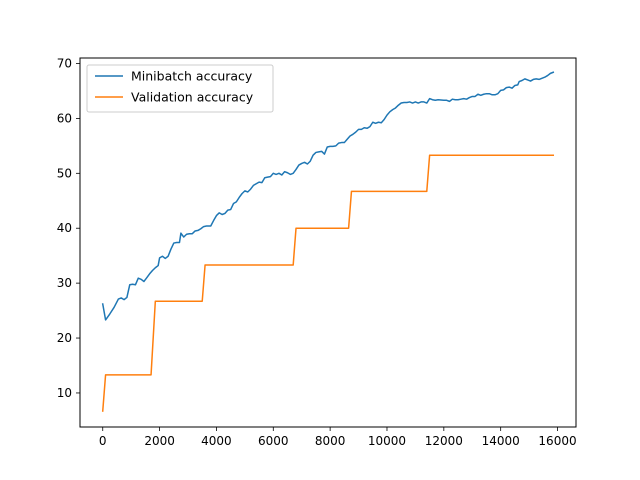 This screenshot has width=640, height=480. I want to click on legend-label-minibatch-accuracy: Minibatch accuracy, so click(192, 76).